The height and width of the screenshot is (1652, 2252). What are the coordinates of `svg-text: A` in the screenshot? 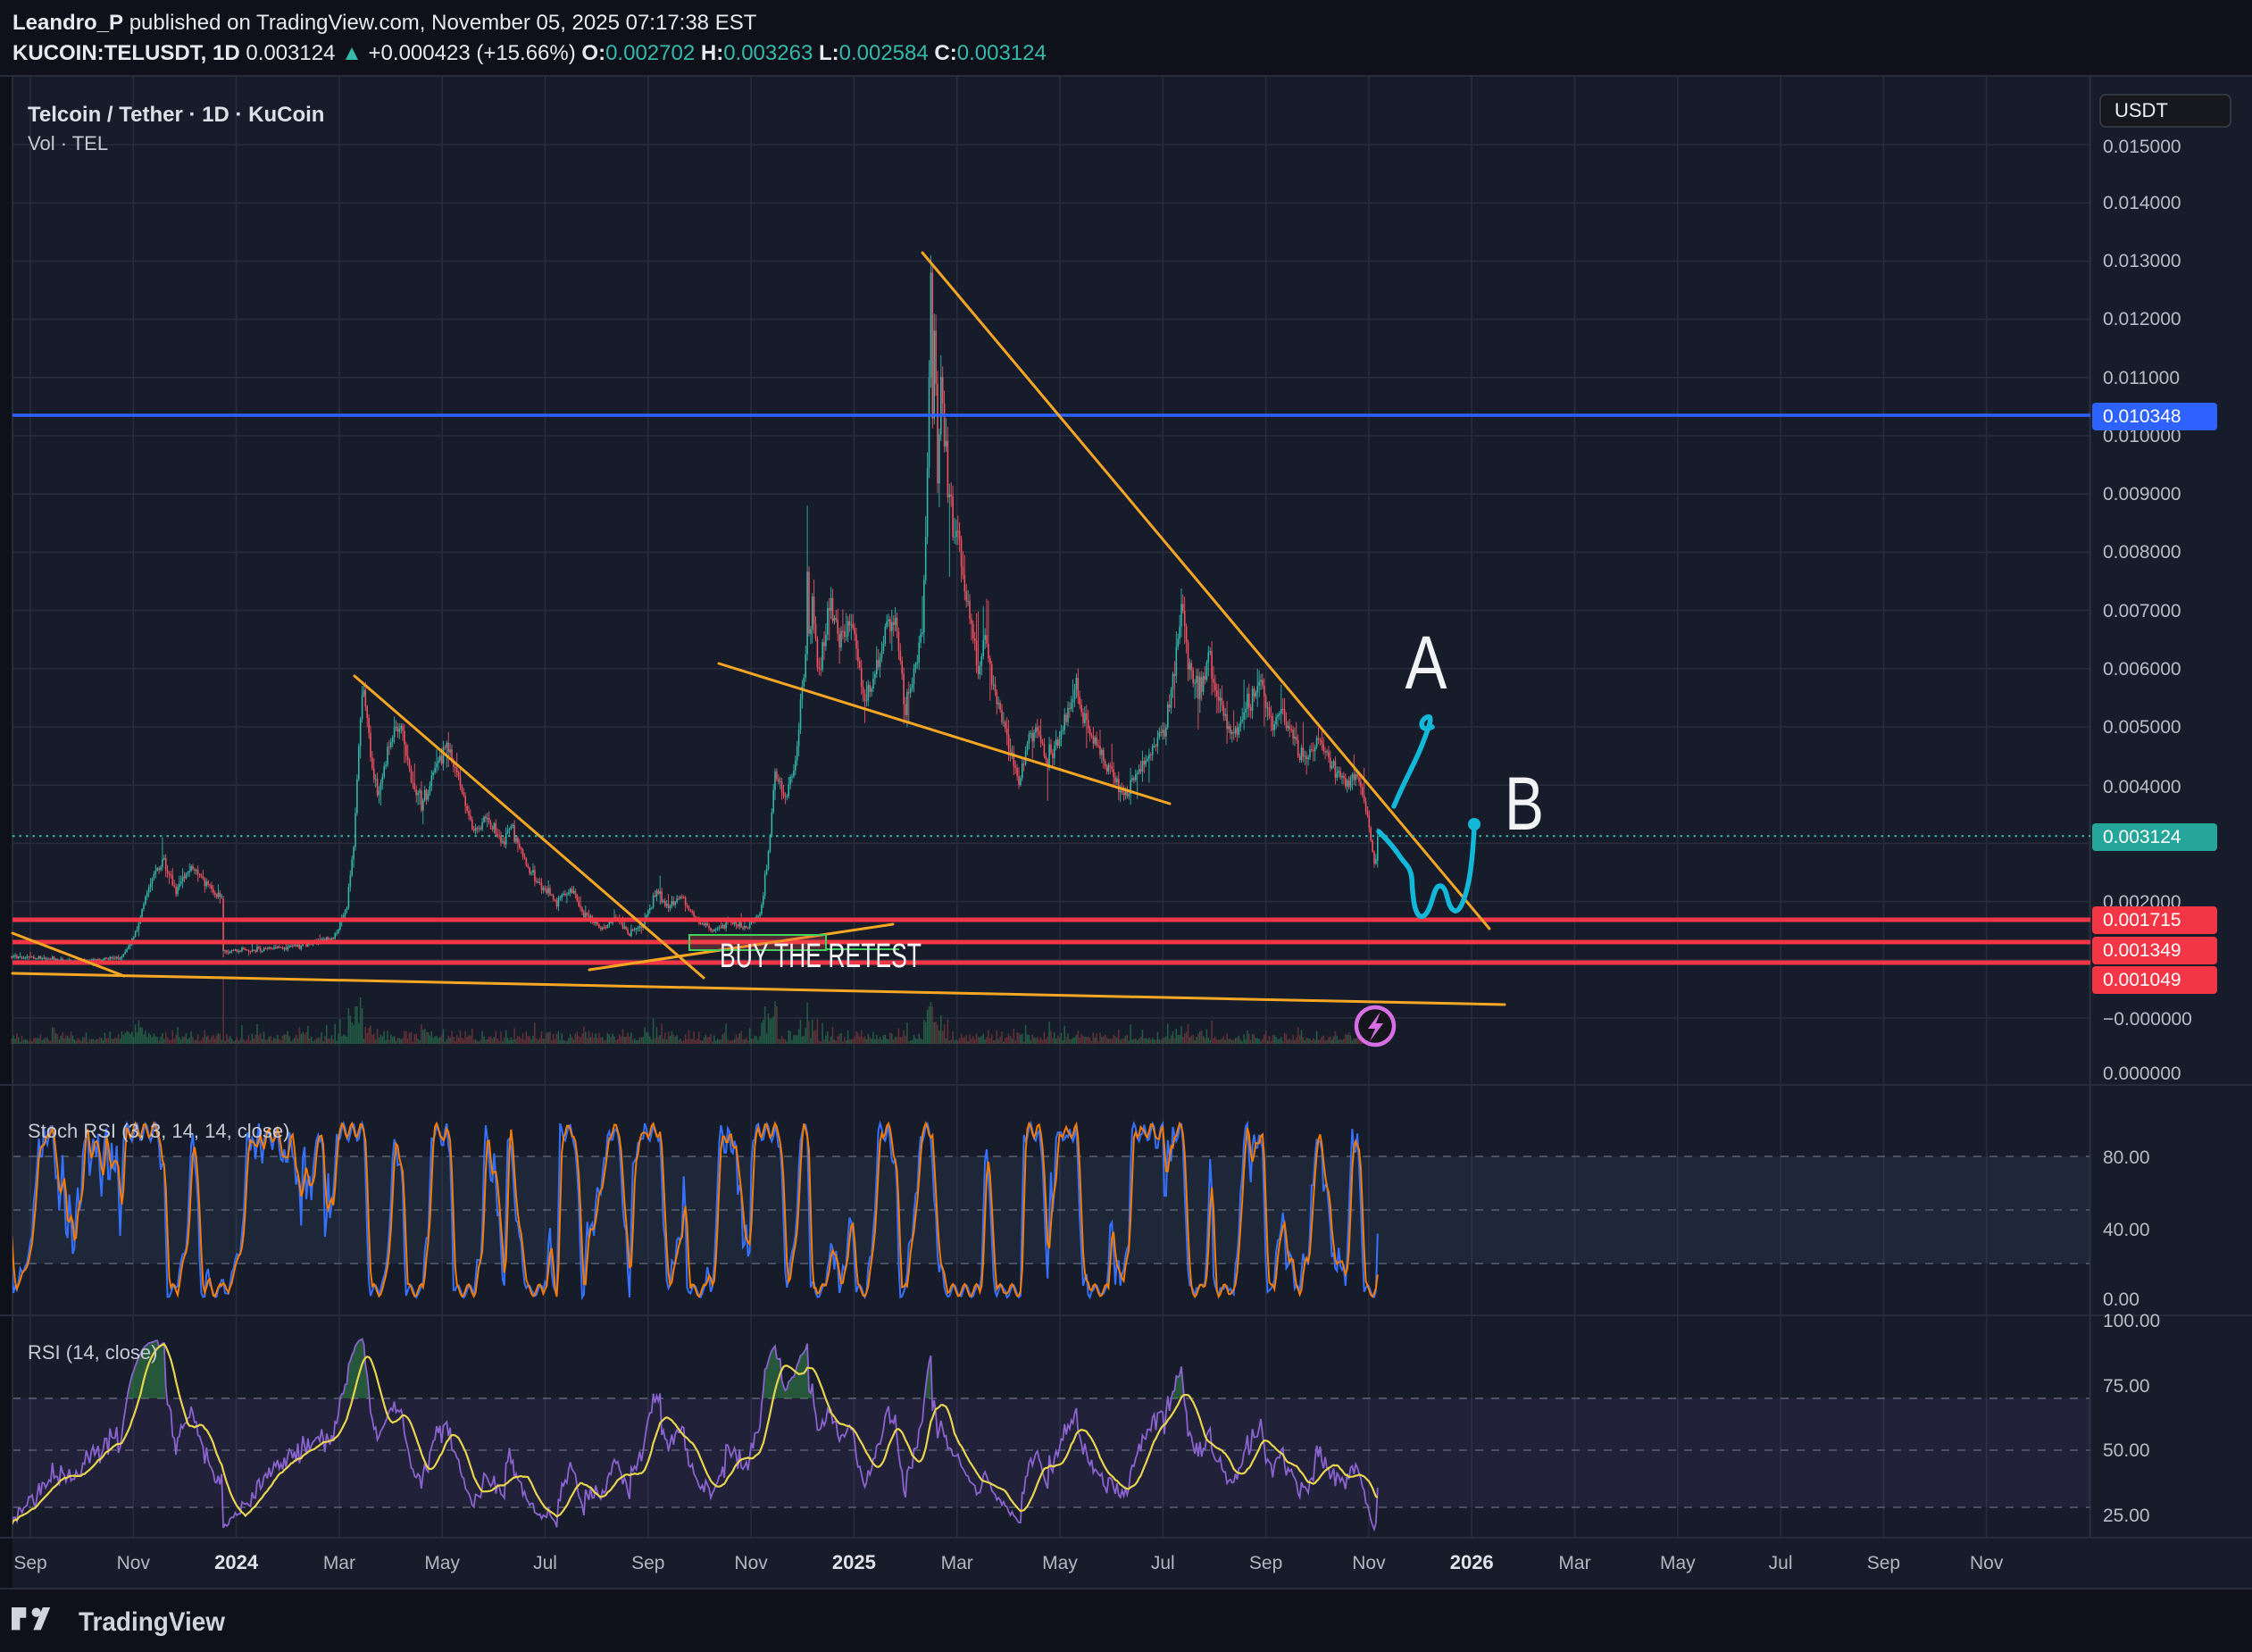 It's located at (1426, 663).